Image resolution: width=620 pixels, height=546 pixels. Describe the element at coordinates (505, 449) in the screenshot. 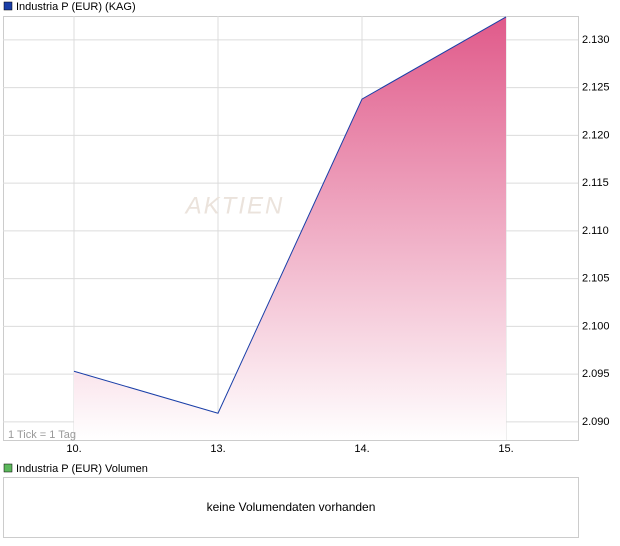

I see `x-tick-label: 15.` at that location.